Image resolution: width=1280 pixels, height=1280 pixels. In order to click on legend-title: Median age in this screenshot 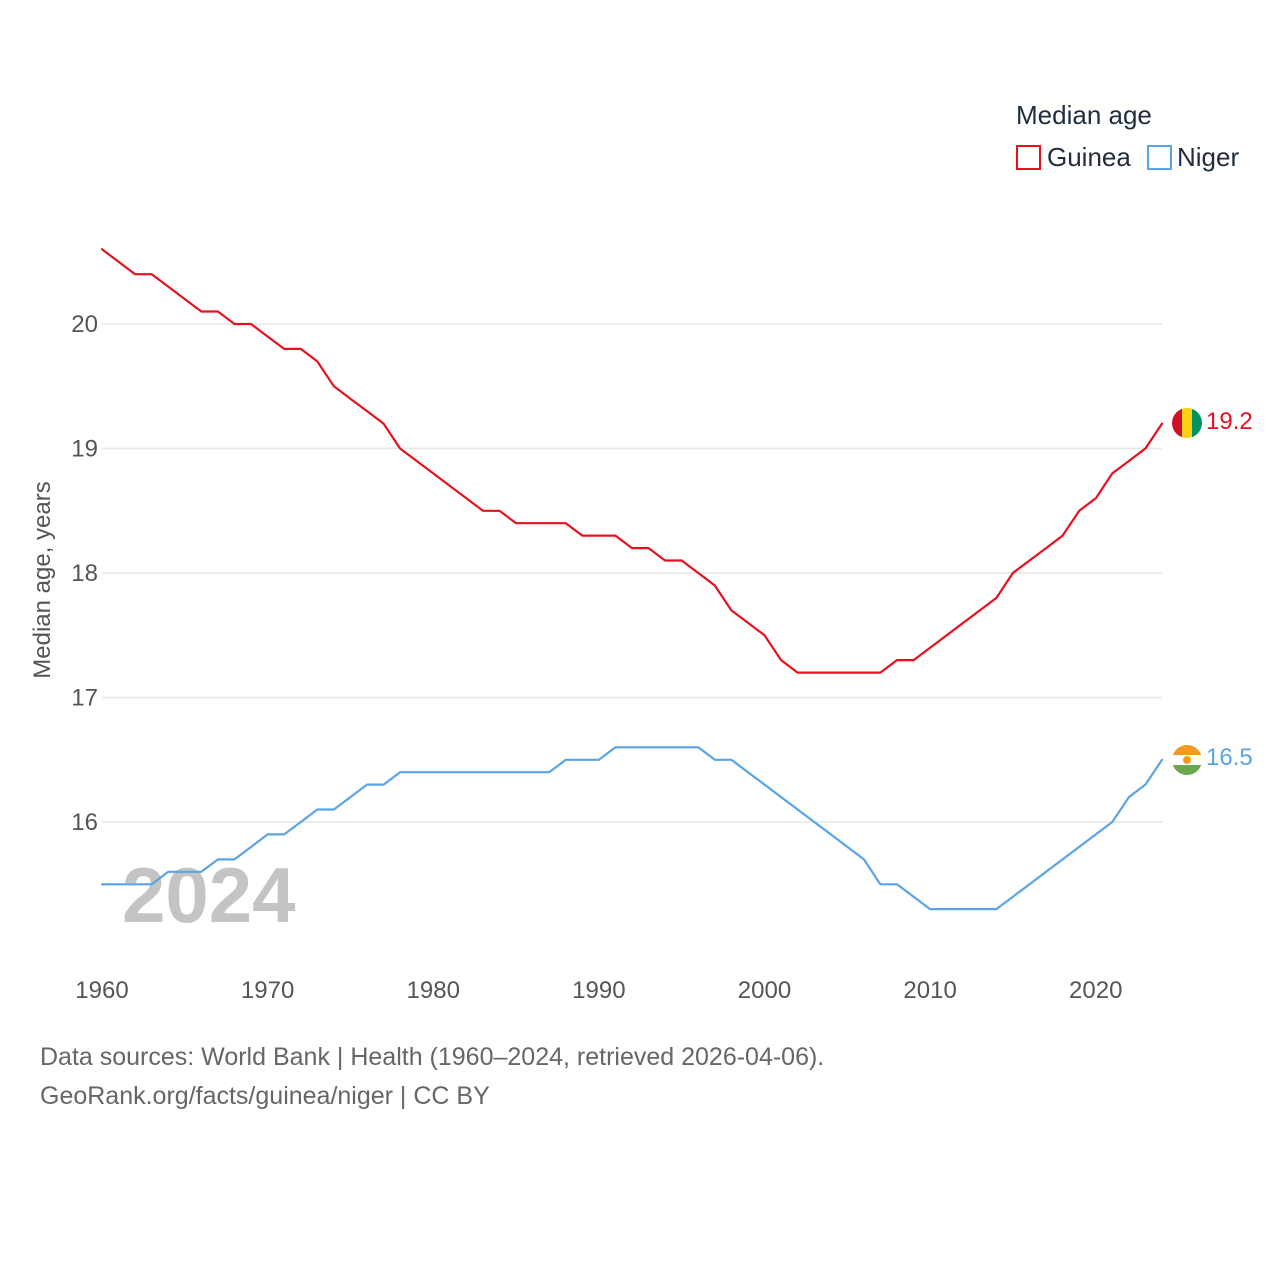, I will do `click(1084, 115)`.